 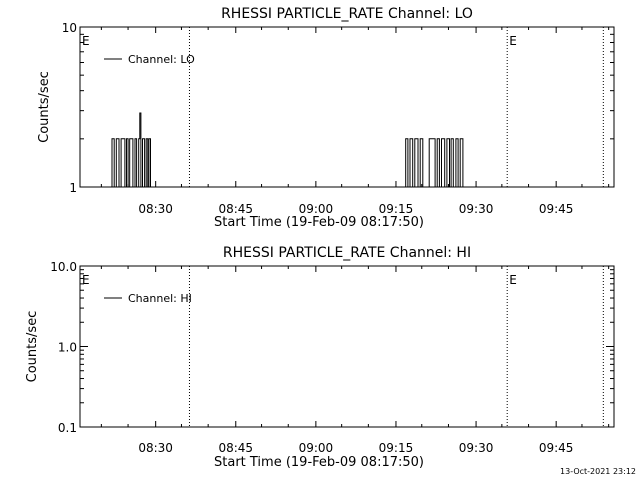 What do you see at coordinates (347, 253) in the screenshot?
I see `chart-title: RHESSI PARTICLE_RATE Channel: HI` at bounding box center [347, 253].